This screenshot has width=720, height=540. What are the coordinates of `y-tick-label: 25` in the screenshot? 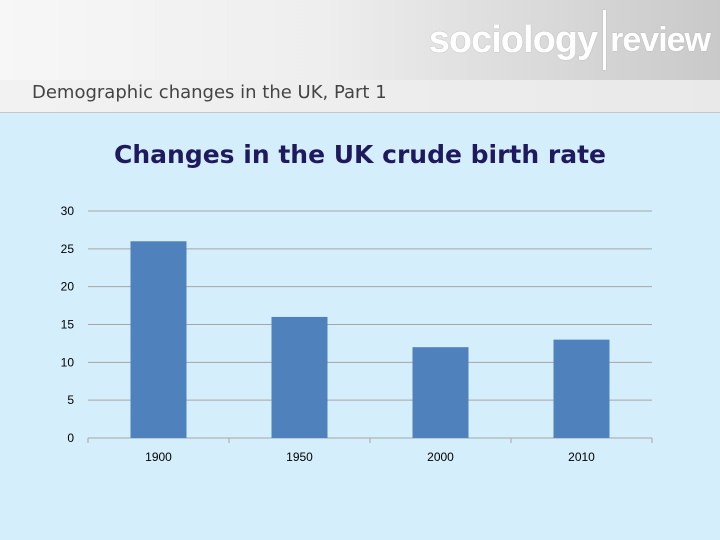 It's located at (68, 249).